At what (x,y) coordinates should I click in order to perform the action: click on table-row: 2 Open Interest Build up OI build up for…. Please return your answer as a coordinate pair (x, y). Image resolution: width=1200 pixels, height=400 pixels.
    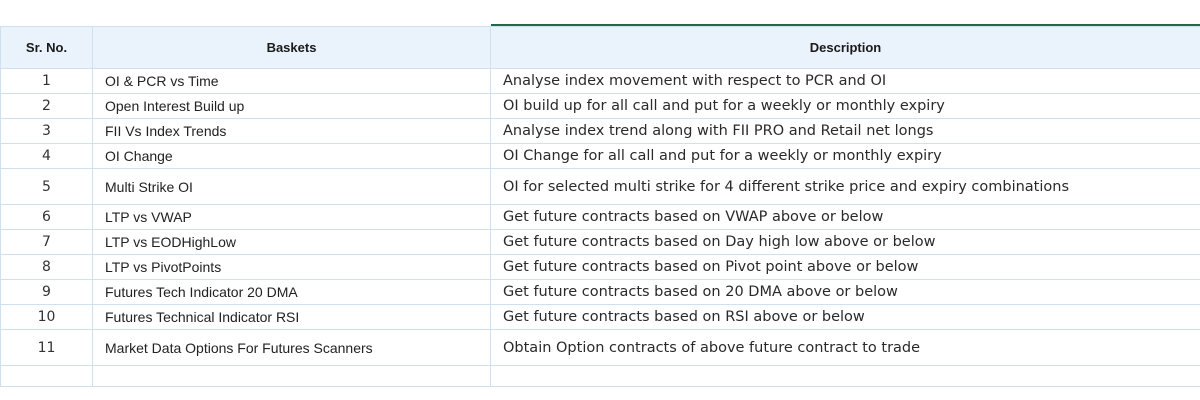
    Looking at the image, I should click on (600, 106).